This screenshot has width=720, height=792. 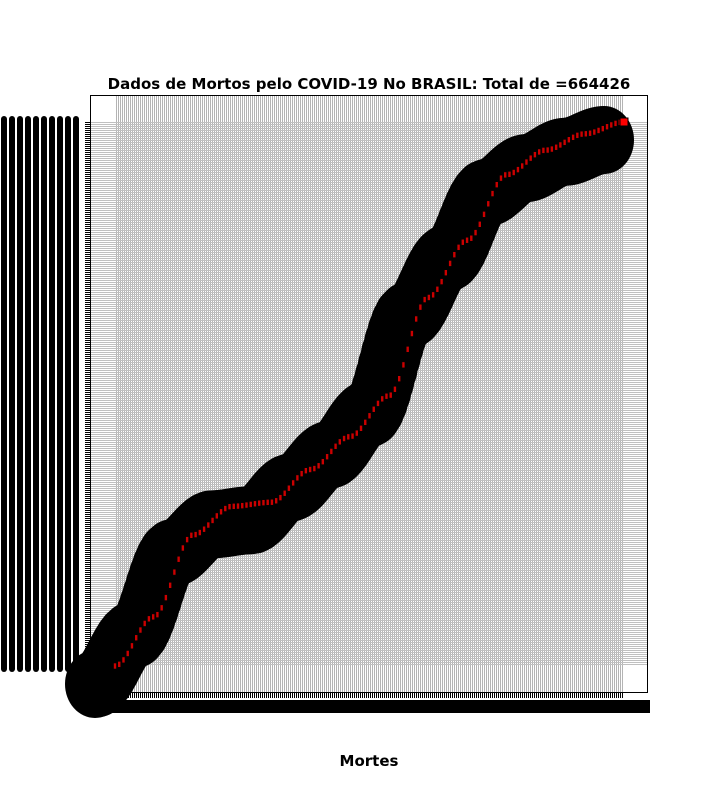 What do you see at coordinates (369, 695) in the screenshot?
I see `x-tick-marks` at bounding box center [369, 695].